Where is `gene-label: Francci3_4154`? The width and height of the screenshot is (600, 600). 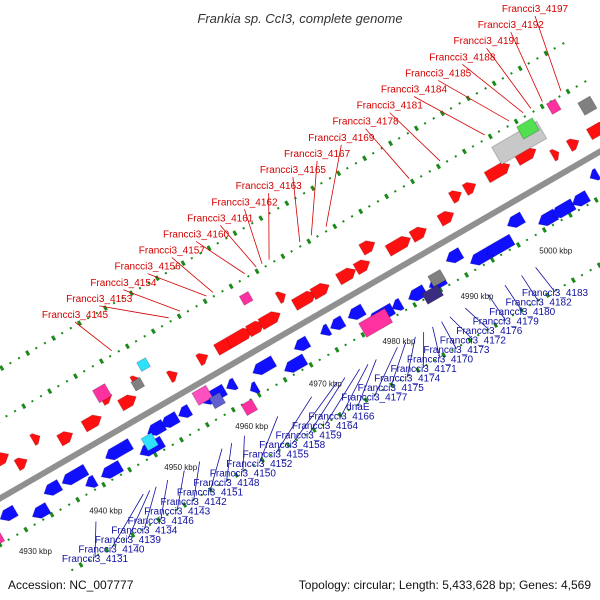 gene-label: Francci3_4154 is located at coordinates (123, 283).